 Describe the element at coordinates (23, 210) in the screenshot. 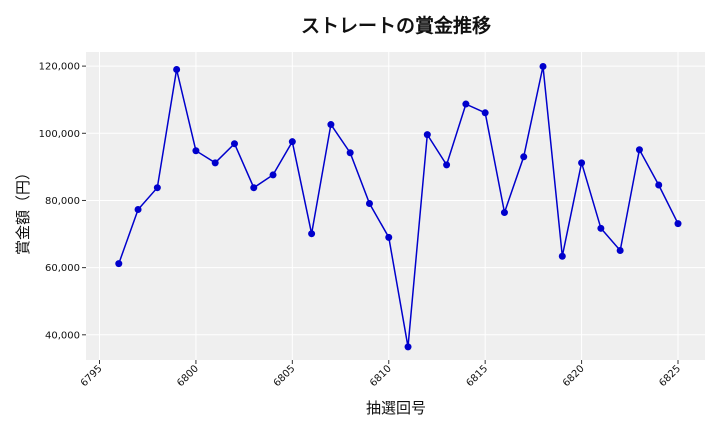

I see `y-axis-label: 賞金額（円）` at that location.